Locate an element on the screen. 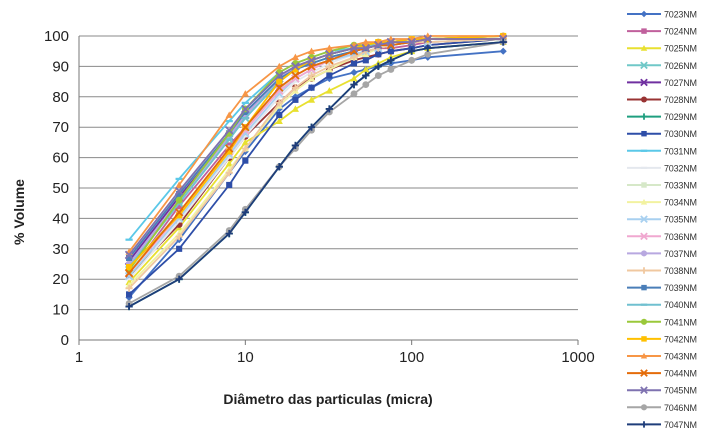 This screenshot has width=704, height=436. legend-label: 7034NM is located at coordinates (680, 203).